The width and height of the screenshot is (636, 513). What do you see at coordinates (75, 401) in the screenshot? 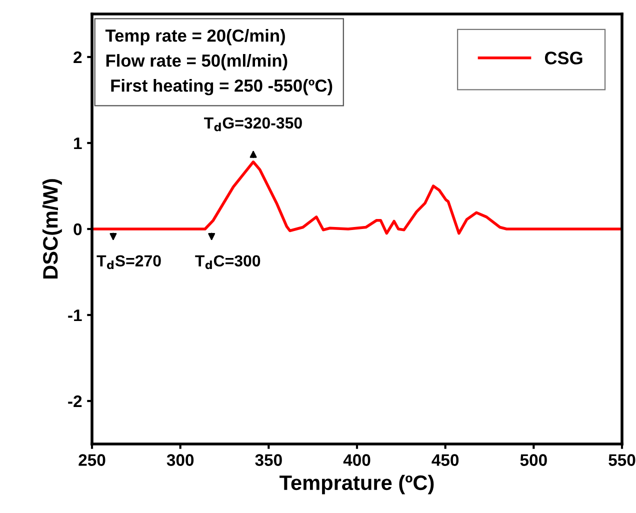
I see `y-tick-label: -2` at bounding box center [75, 401].